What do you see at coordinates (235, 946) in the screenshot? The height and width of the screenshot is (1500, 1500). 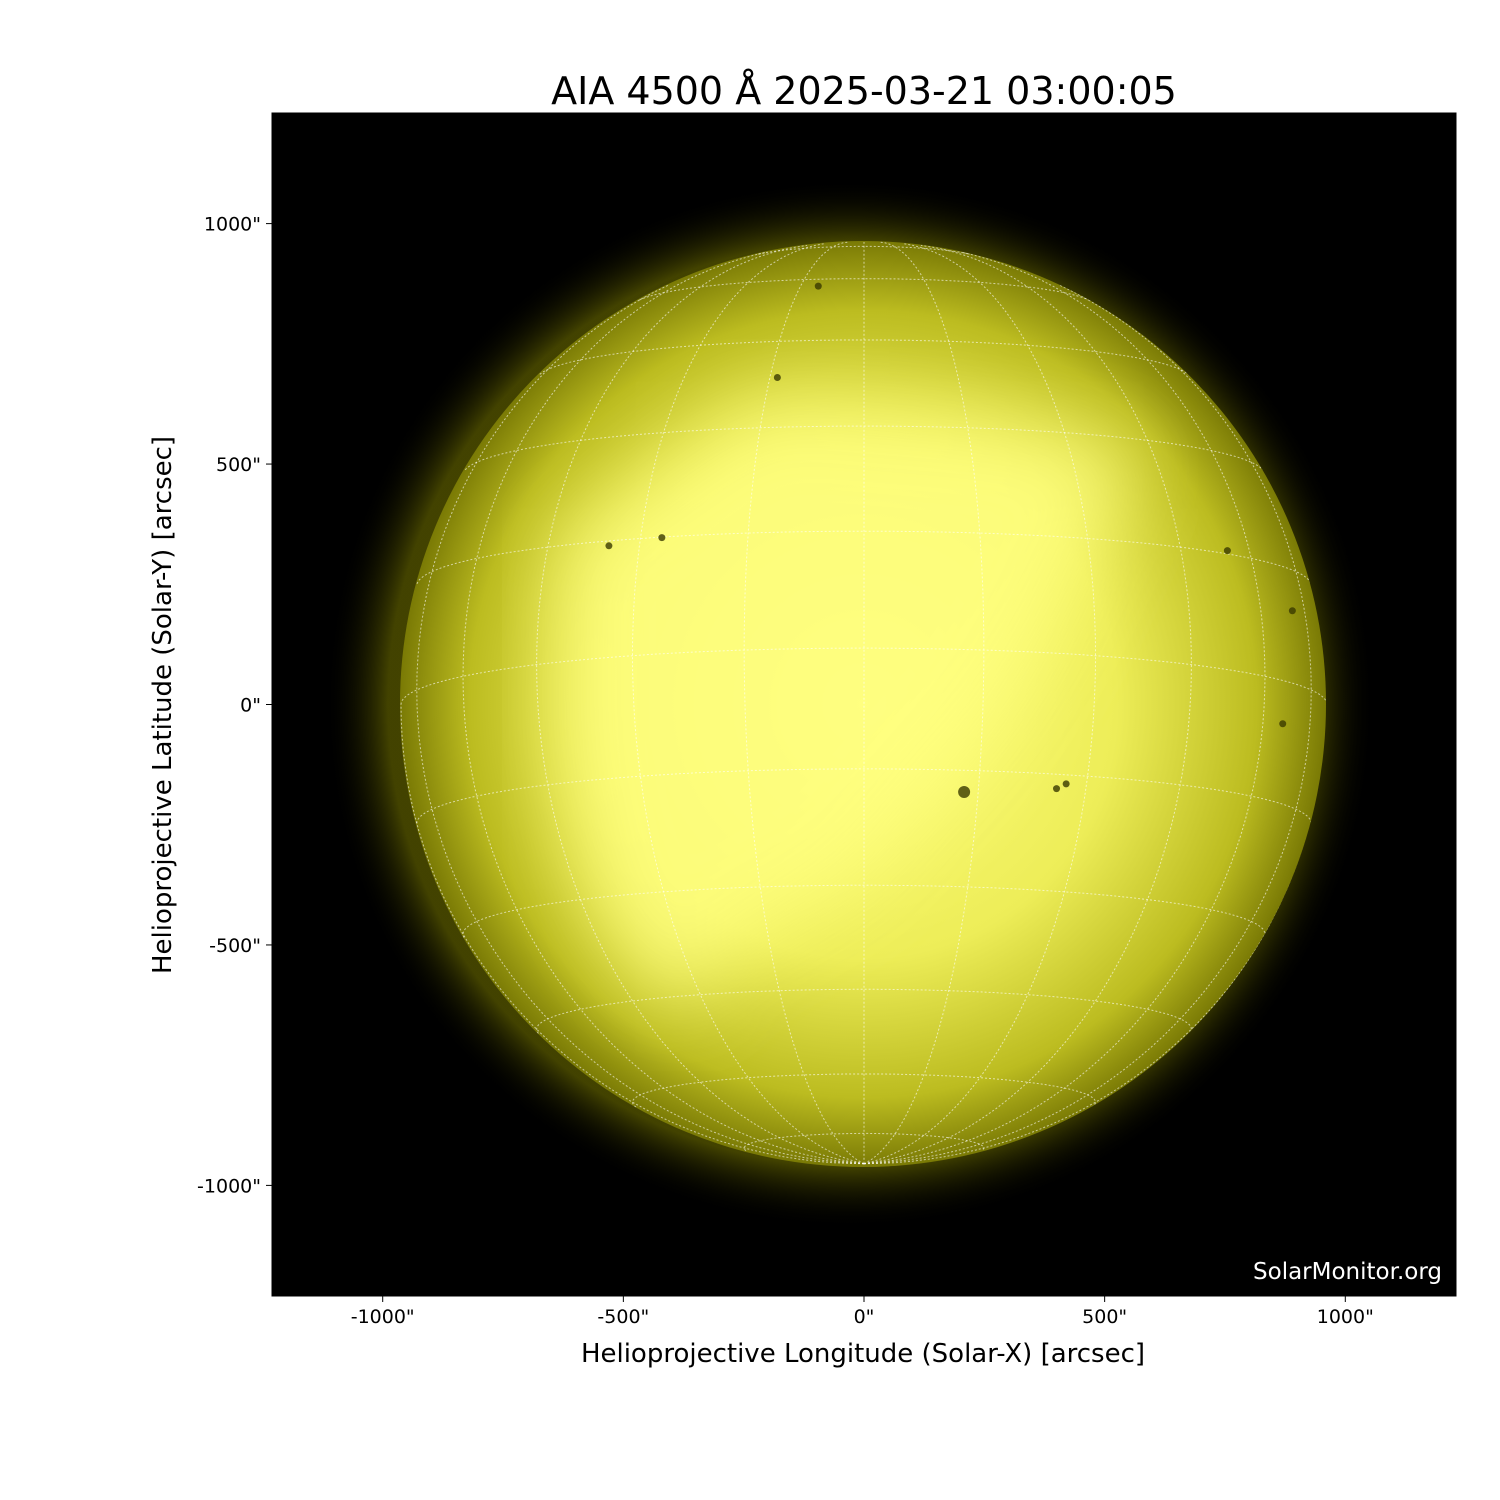 I see `y-tick-label: -500"` at bounding box center [235, 946].